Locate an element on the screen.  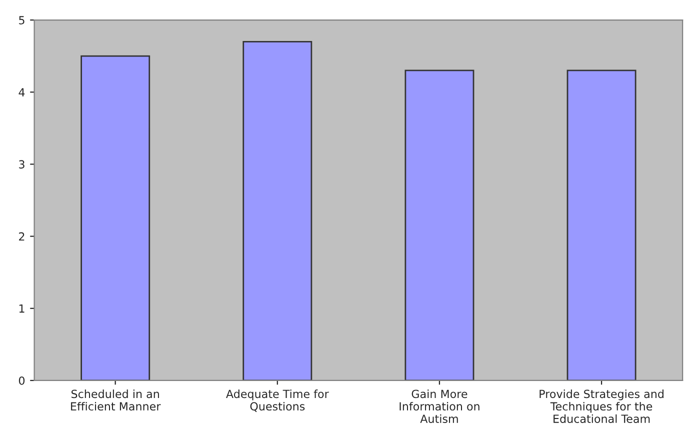
y-tick-label: 3 is located at coordinates (21, 164).